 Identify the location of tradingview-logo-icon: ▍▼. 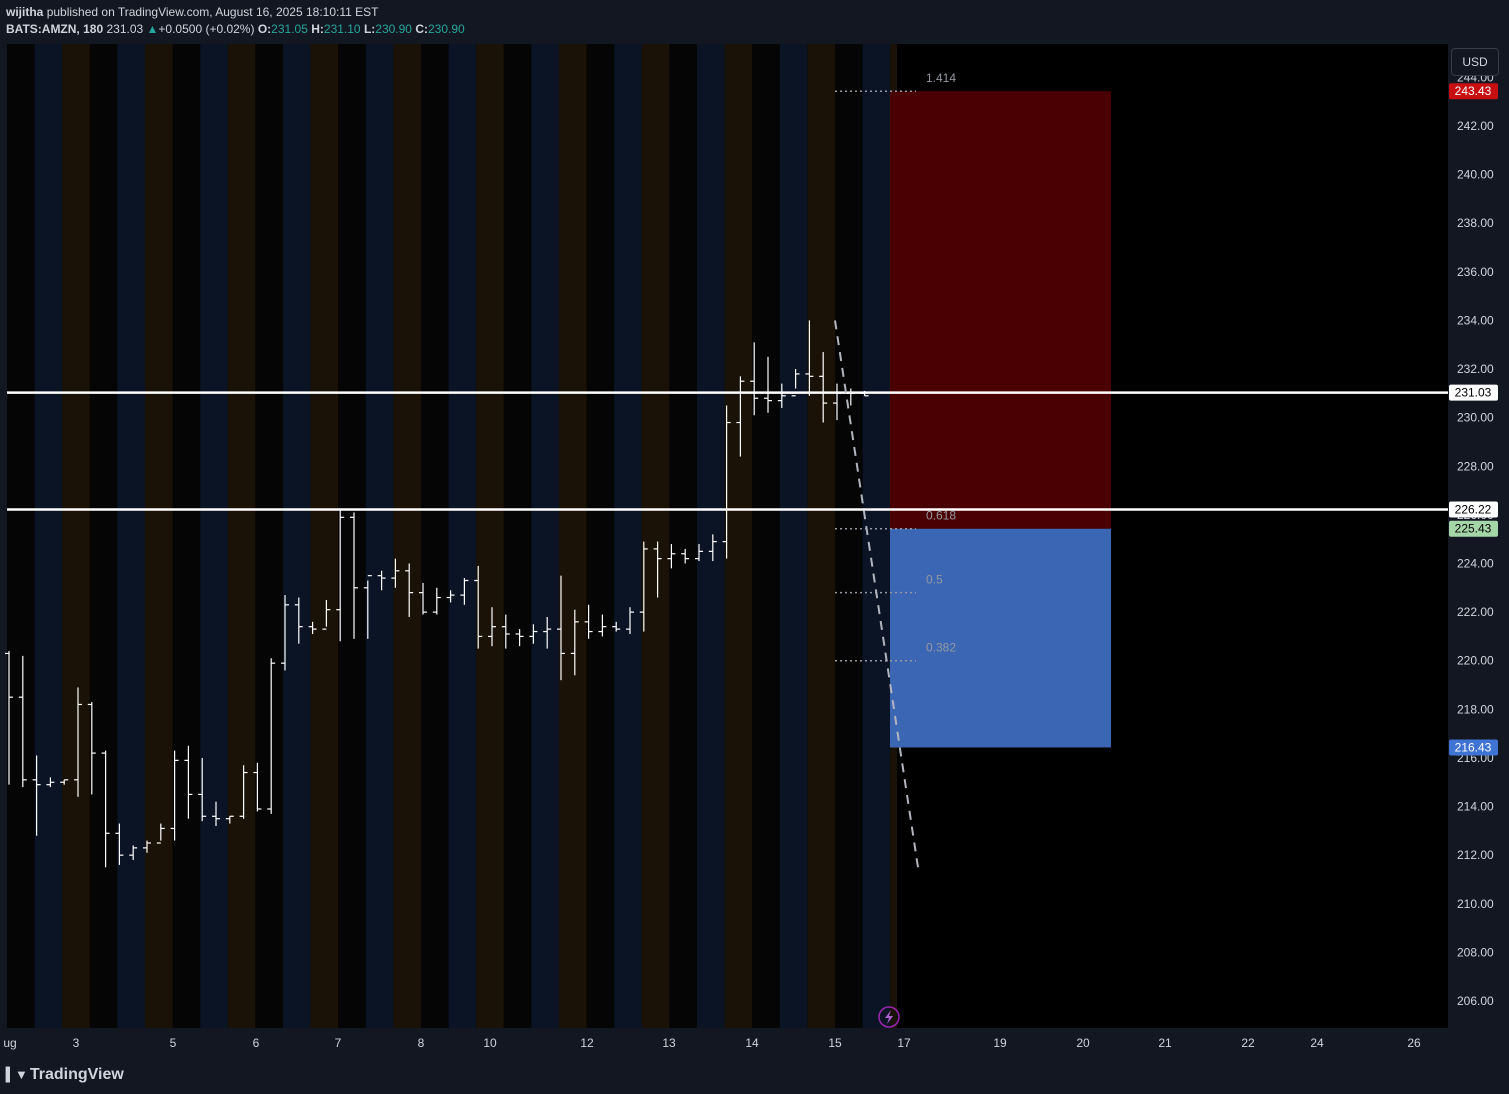
(17, 1074).